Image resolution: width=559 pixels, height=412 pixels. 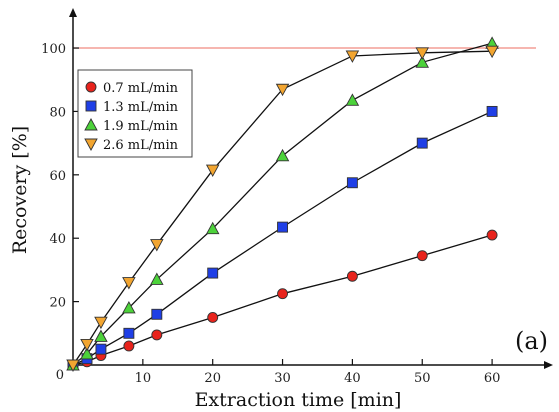 What do you see at coordinates (57, 176) in the screenshot?
I see `y-tick-label: 60` at bounding box center [57, 176].